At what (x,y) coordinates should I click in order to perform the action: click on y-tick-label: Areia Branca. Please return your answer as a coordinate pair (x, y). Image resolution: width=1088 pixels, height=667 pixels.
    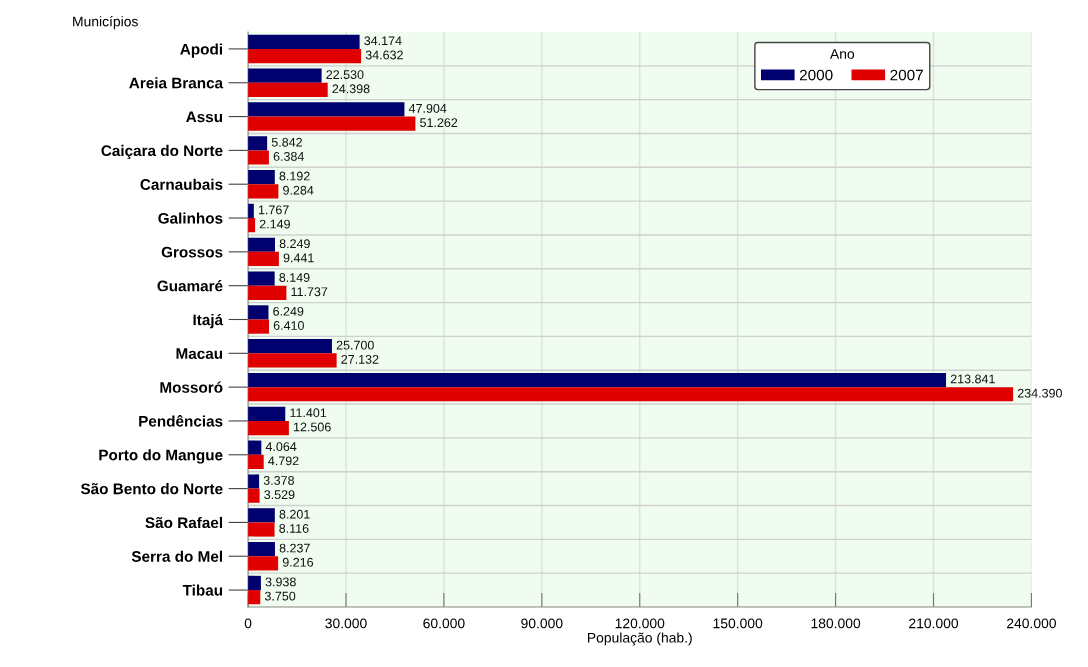
    Looking at the image, I should click on (176, 83).